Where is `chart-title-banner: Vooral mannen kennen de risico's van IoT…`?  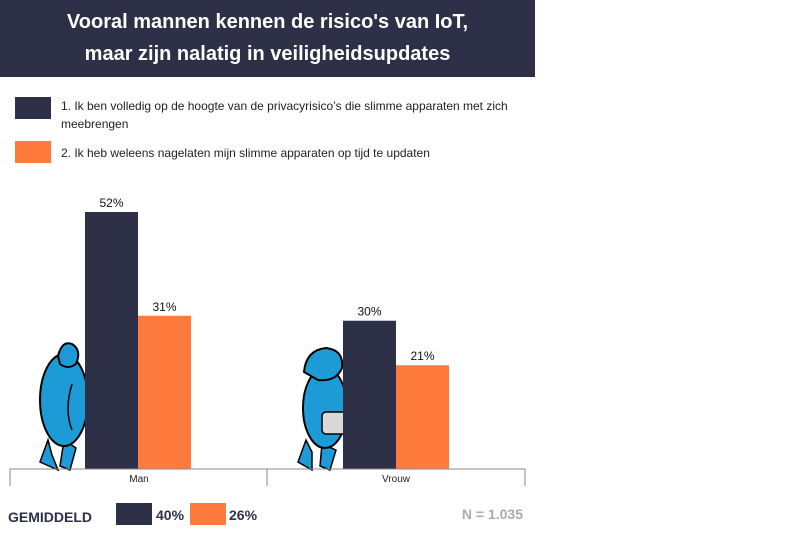
chart-title-banner: Vooral mannen kennen de risico's van IoT… is located at coordinates (267, 38).